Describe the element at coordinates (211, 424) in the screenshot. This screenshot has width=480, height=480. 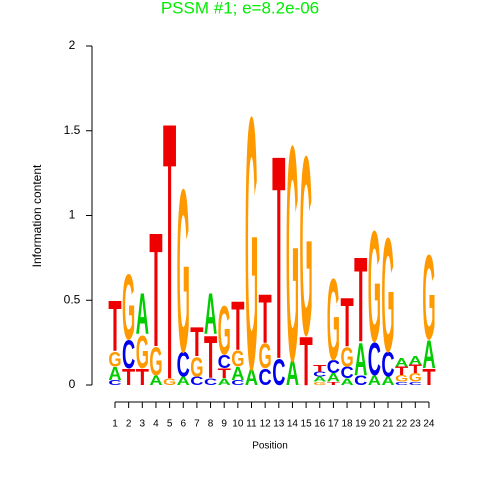
I see `x-tick-label: 8` at that location.